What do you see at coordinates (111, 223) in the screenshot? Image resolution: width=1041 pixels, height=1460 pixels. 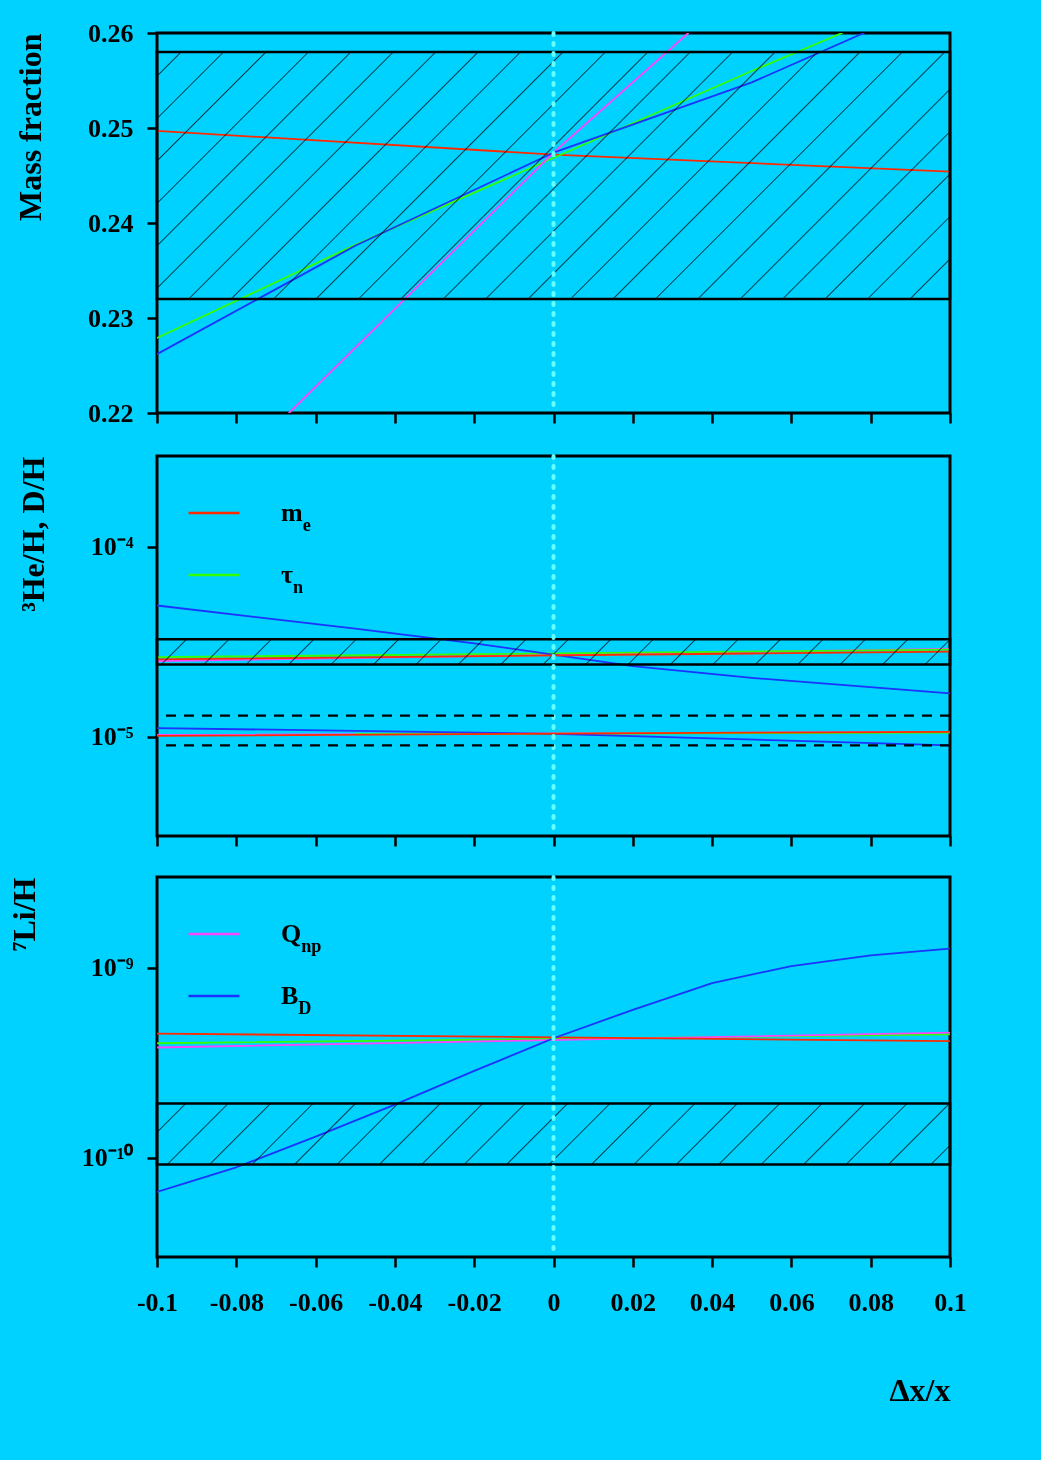 I see `y-tick-label: 0.24` at bounding box center [111, 223].